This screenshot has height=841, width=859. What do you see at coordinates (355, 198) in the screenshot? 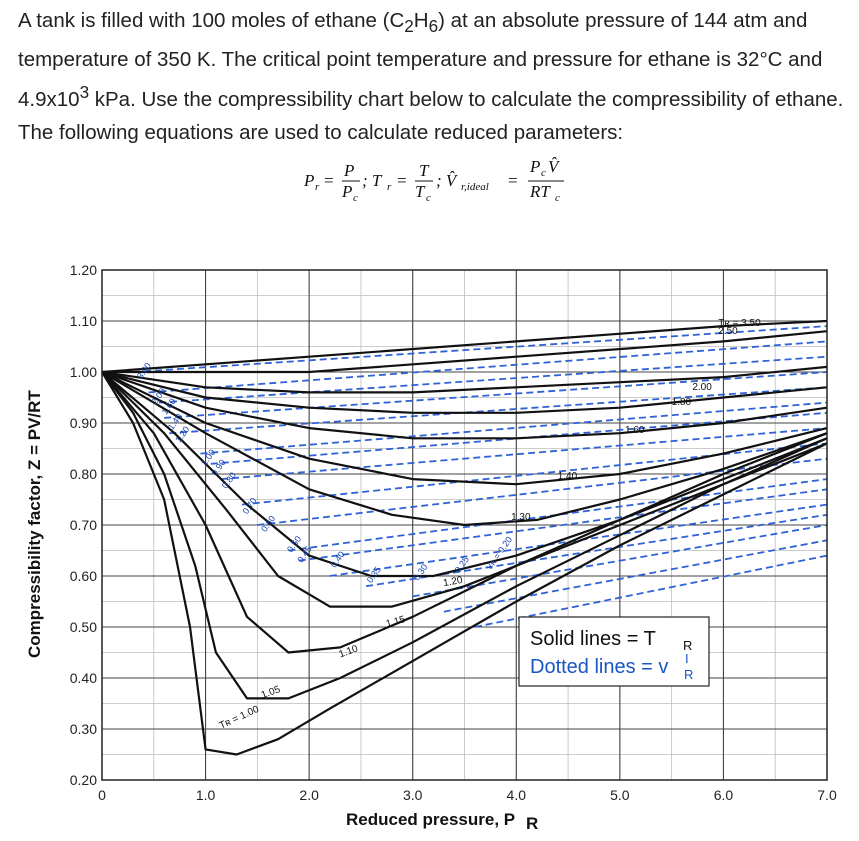
I see `eq-p-den-sub: c` at bounding box center [355, 198].